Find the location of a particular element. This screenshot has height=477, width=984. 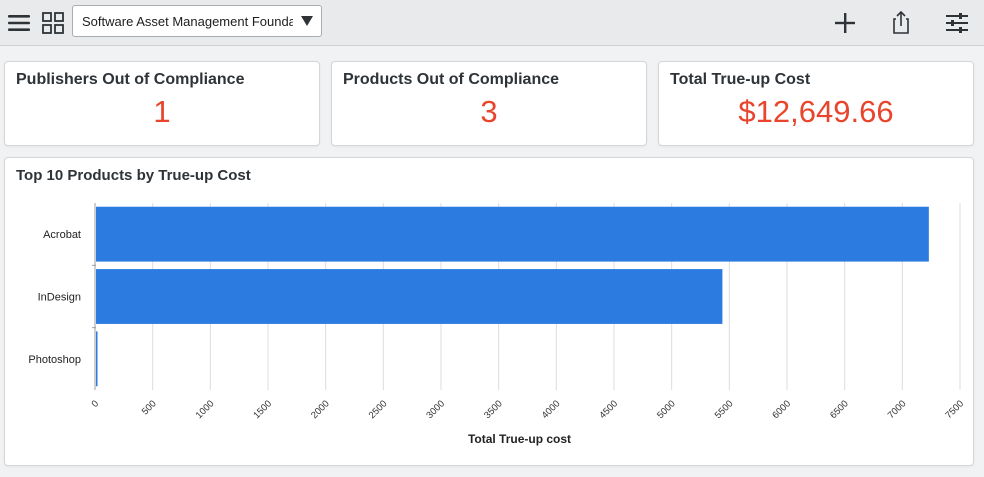

x-tick-label: 7000 is located at coordinates (897, 409).